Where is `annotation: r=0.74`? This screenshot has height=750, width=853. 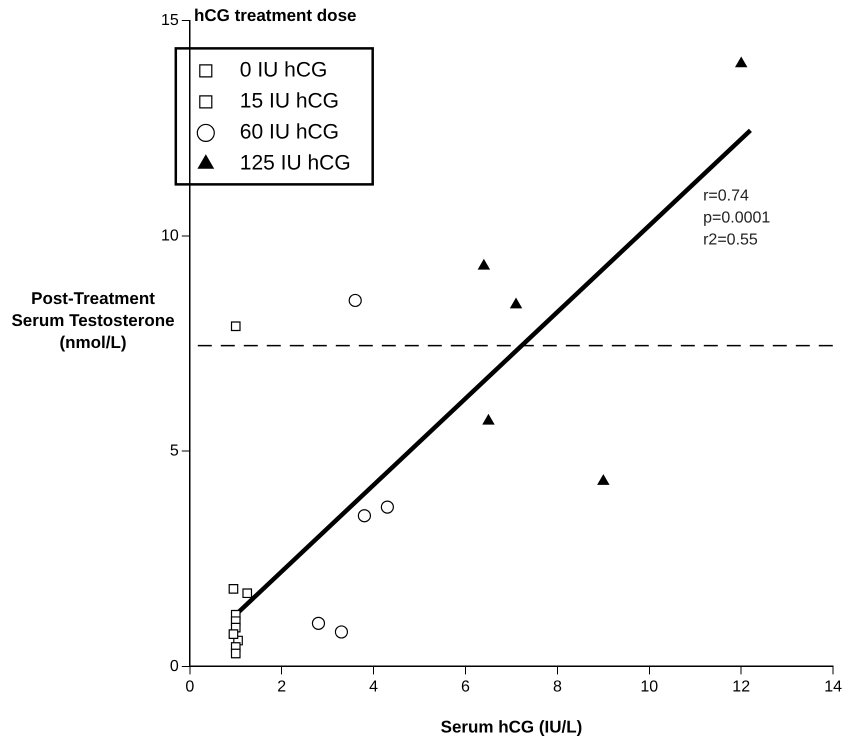 annotation: r=0.74 is located at coordinates (726, 196).